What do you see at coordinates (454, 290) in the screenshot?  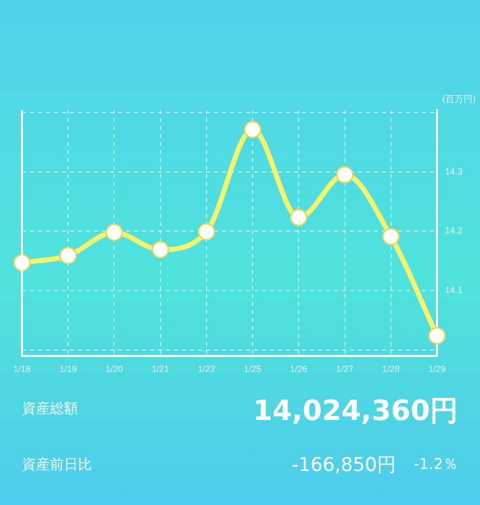 I see `y-tick-label: 14.1` at bounding box center [454, 290].